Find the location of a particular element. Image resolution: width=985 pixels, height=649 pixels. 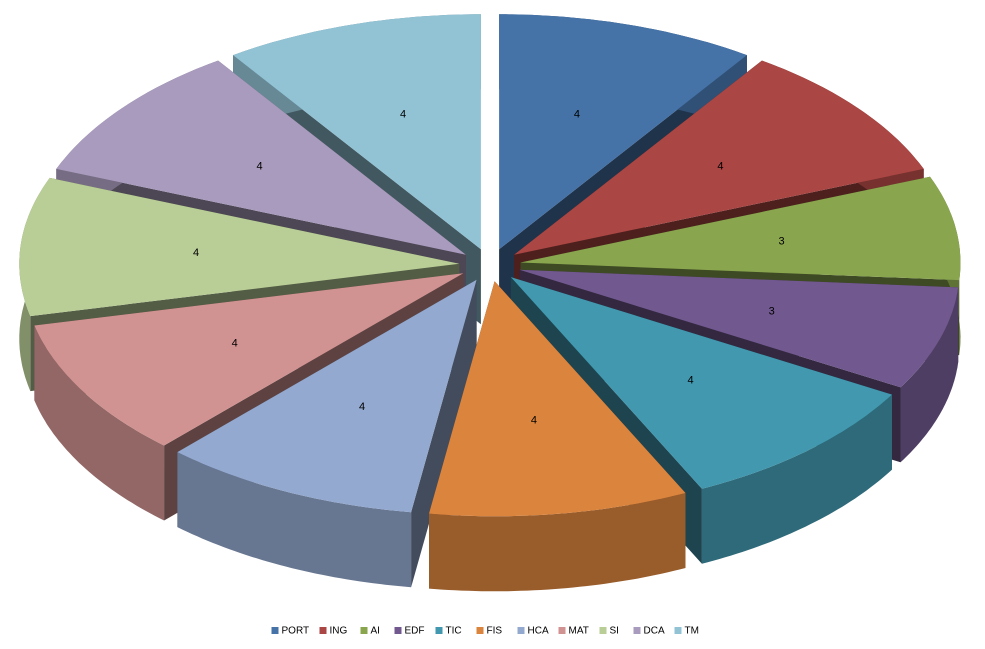

legend-label: AI is located at coordinates (375, 631).